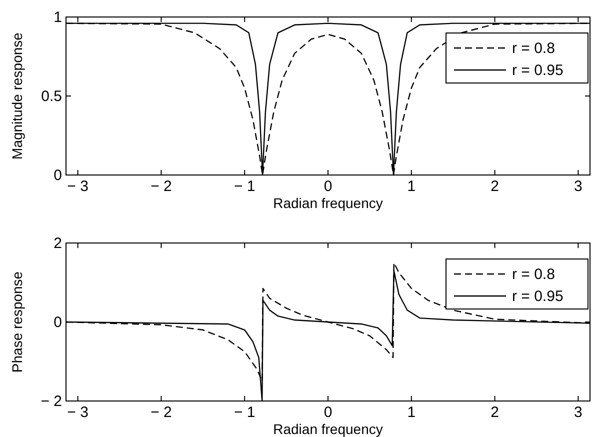  I want to click on y-tick-label: 0.5, so click(51, 96).